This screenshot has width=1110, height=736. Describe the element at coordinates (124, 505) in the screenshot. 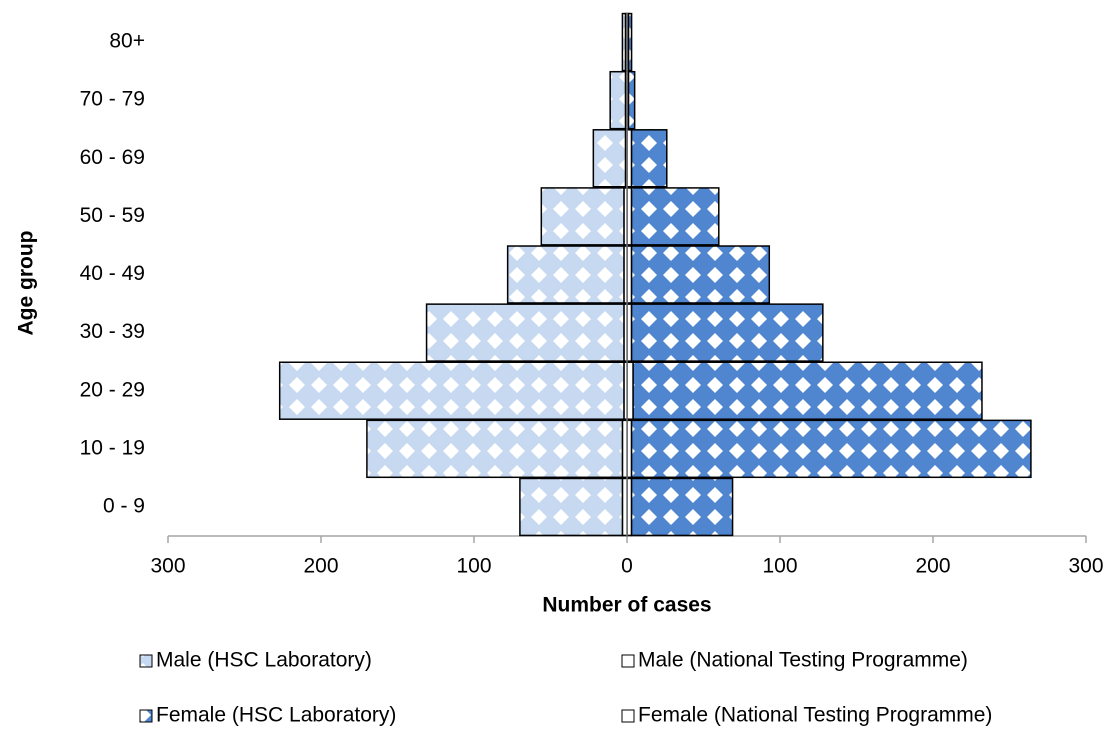

I see `y-tick-label: 0 - 9` at that location.